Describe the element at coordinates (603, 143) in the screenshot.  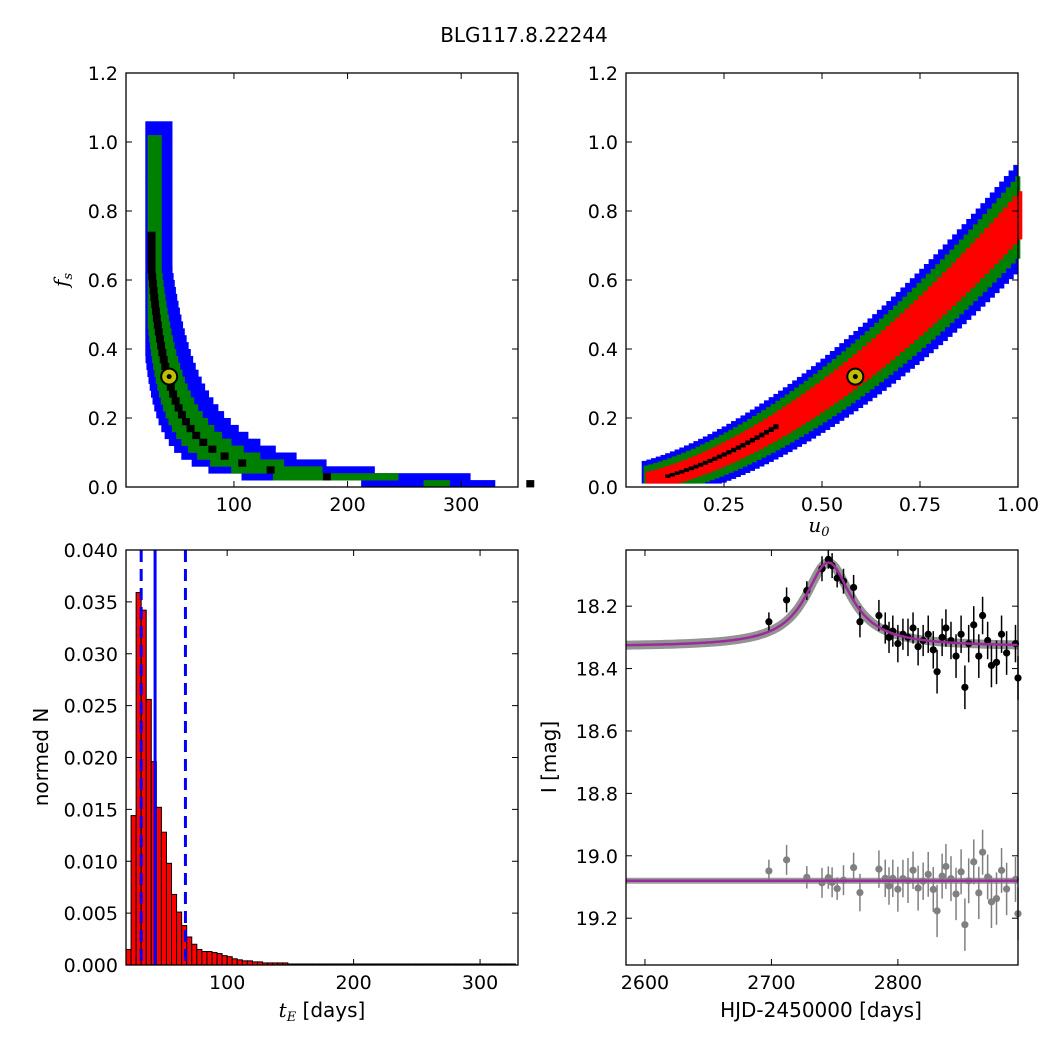
I see `fs-u0-y-tick-label: 1.0` at that location.